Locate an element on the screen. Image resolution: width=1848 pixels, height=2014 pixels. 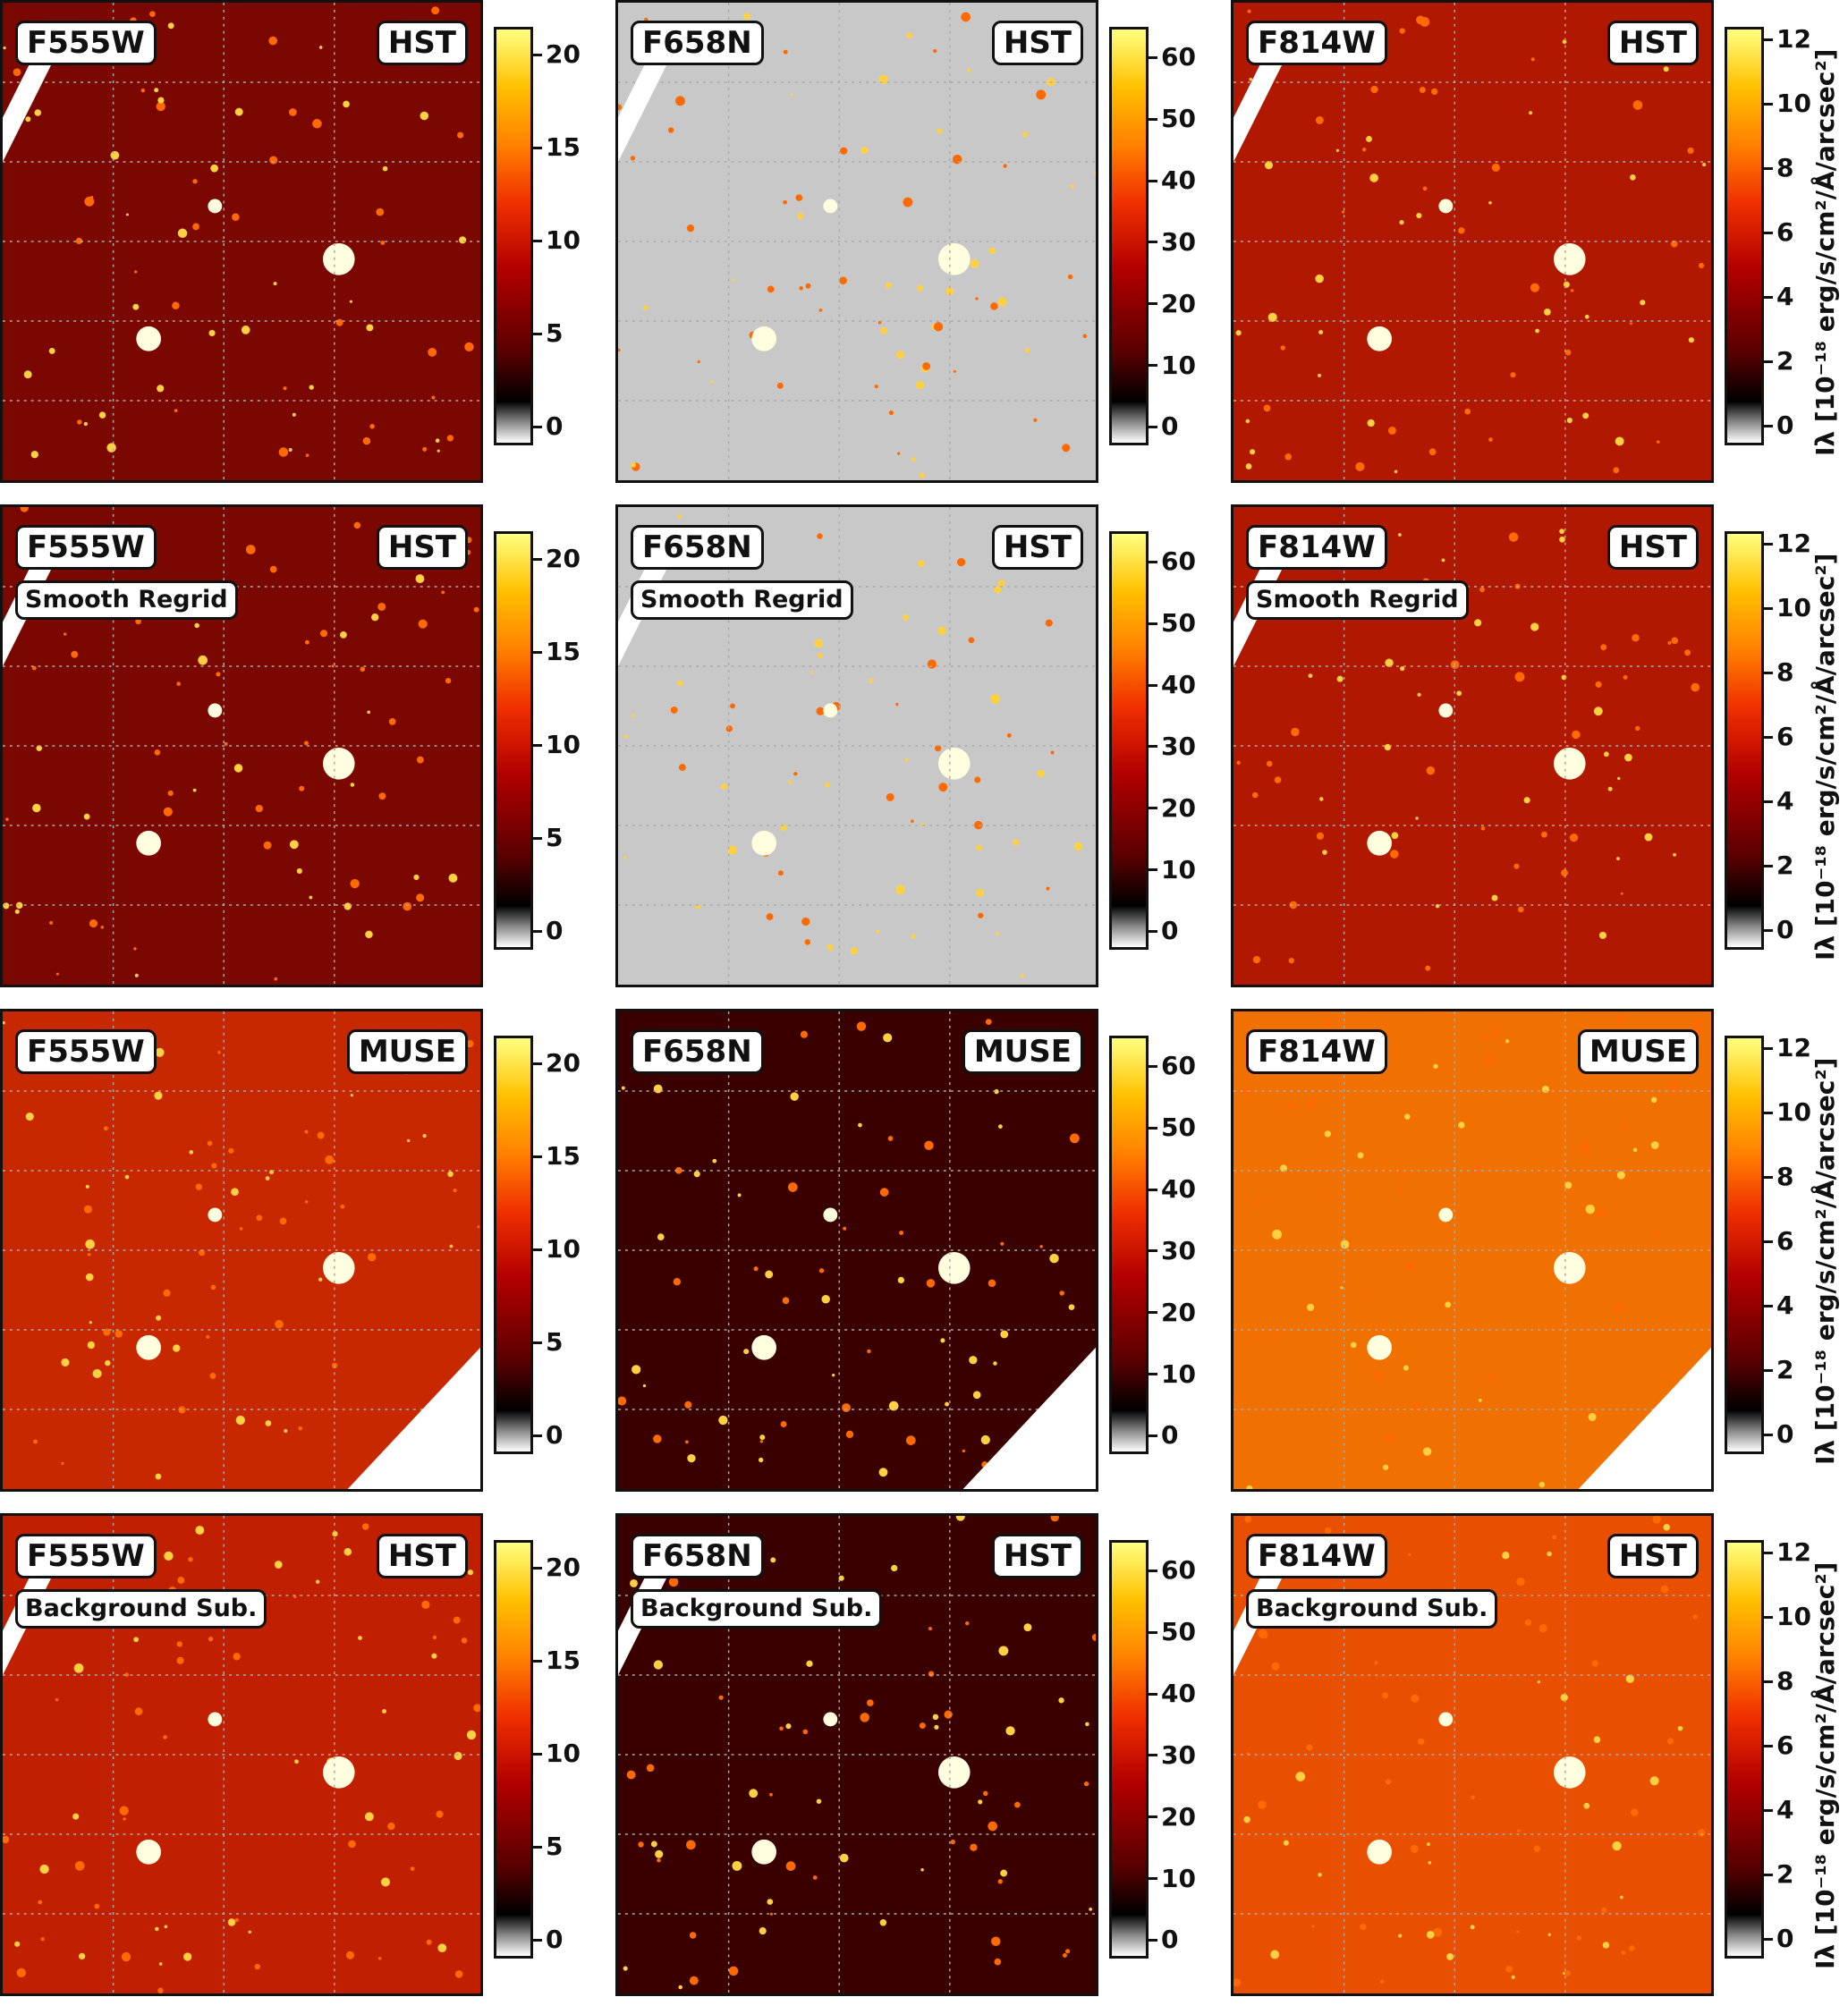
image-map: F658N HST Smooth Regrid is located at coordinates (857, 745).